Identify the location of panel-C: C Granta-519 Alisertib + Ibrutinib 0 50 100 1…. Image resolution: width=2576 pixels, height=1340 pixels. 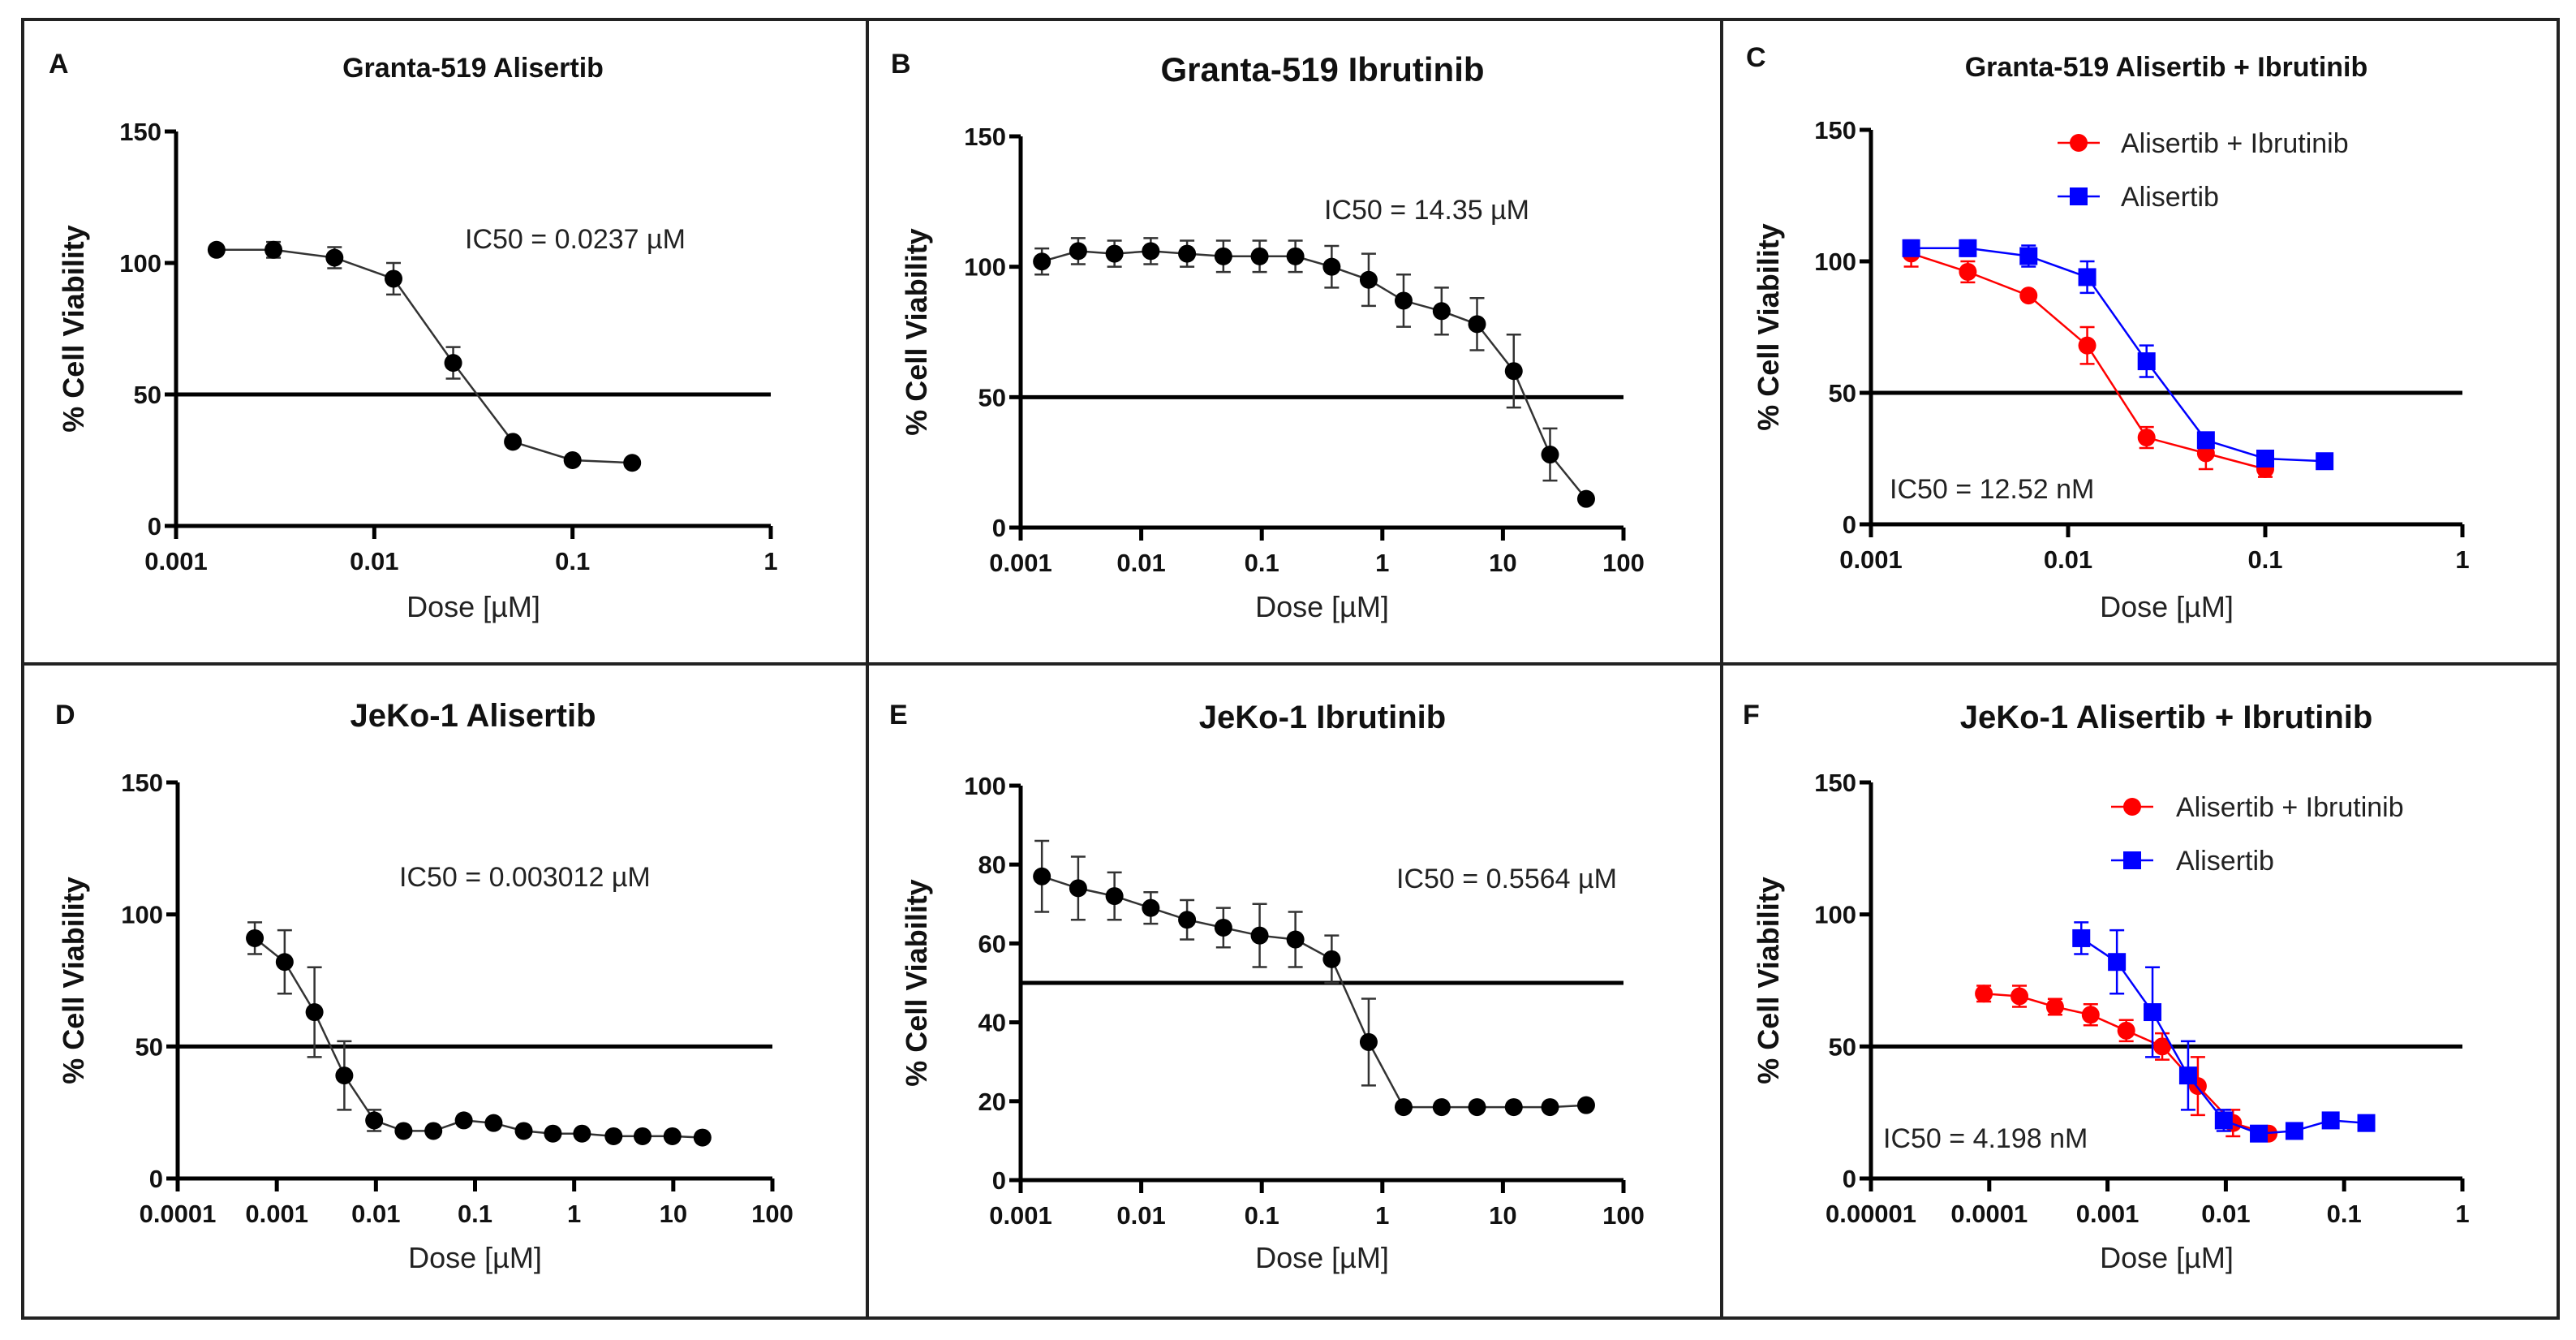
(2108, 333).